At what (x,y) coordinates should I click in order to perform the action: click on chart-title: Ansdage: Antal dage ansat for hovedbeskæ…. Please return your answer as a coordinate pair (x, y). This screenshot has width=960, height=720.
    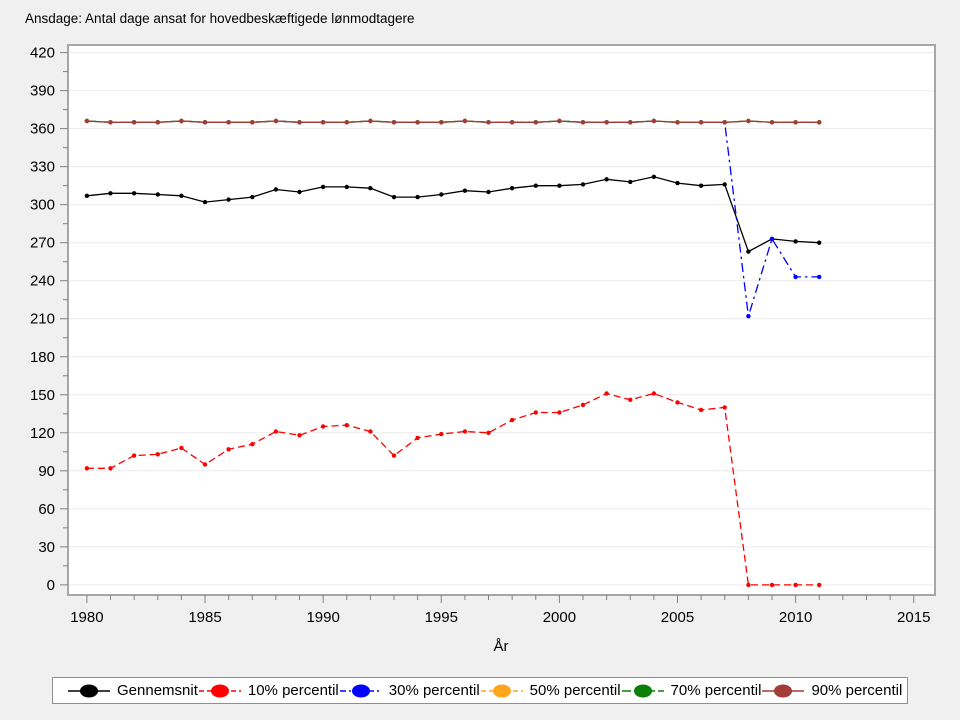
    Looking at the image, I should click on (220, 18).